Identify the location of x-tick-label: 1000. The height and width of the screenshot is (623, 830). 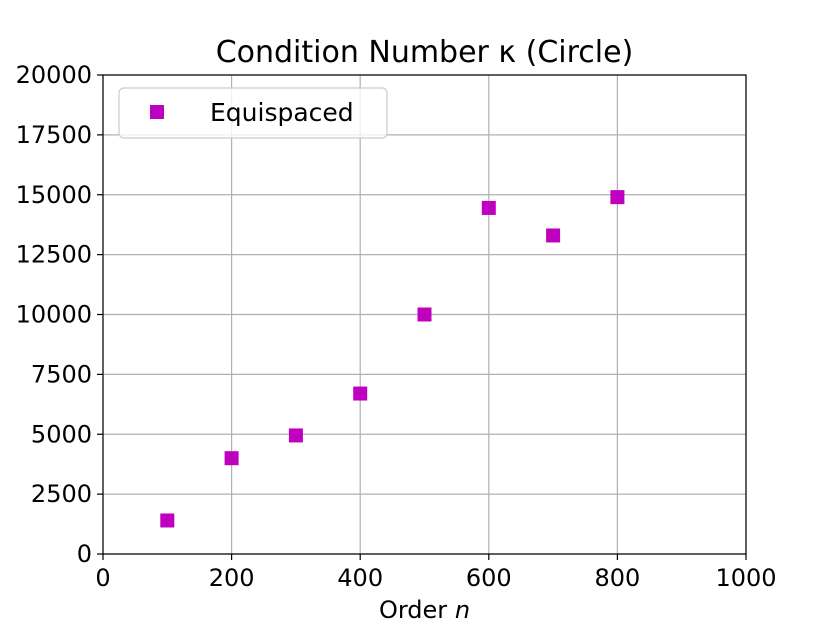
(745, 578).